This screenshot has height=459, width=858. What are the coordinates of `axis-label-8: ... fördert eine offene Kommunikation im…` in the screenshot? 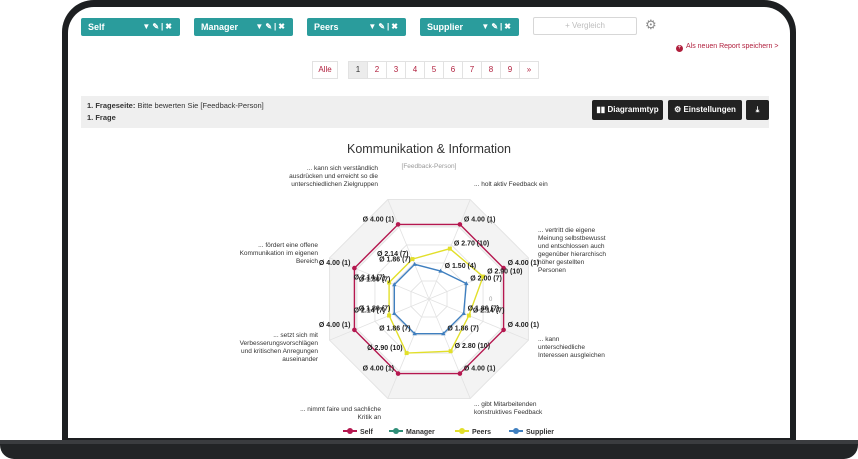 It's located at (278, 253).